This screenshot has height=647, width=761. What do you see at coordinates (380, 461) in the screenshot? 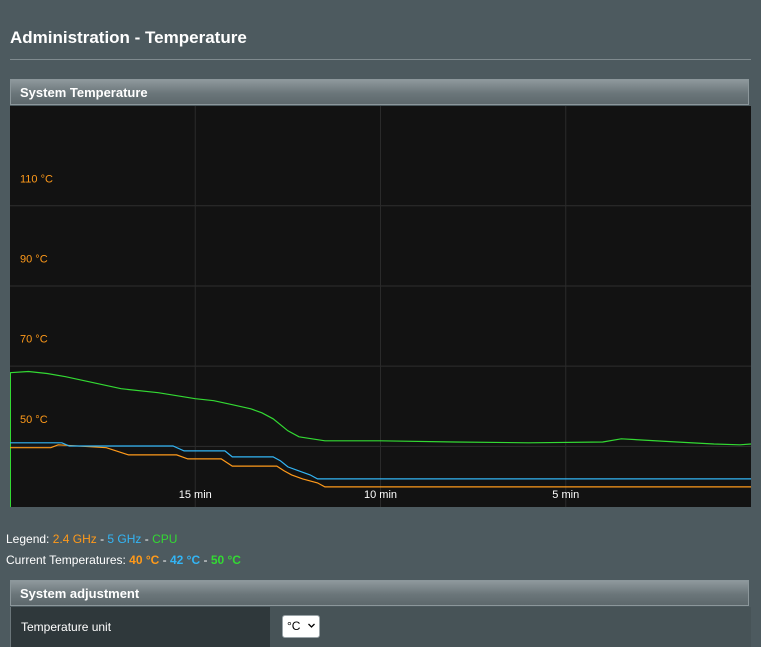
I see `series-line-5-ghz` at bounding box center [380, 461].